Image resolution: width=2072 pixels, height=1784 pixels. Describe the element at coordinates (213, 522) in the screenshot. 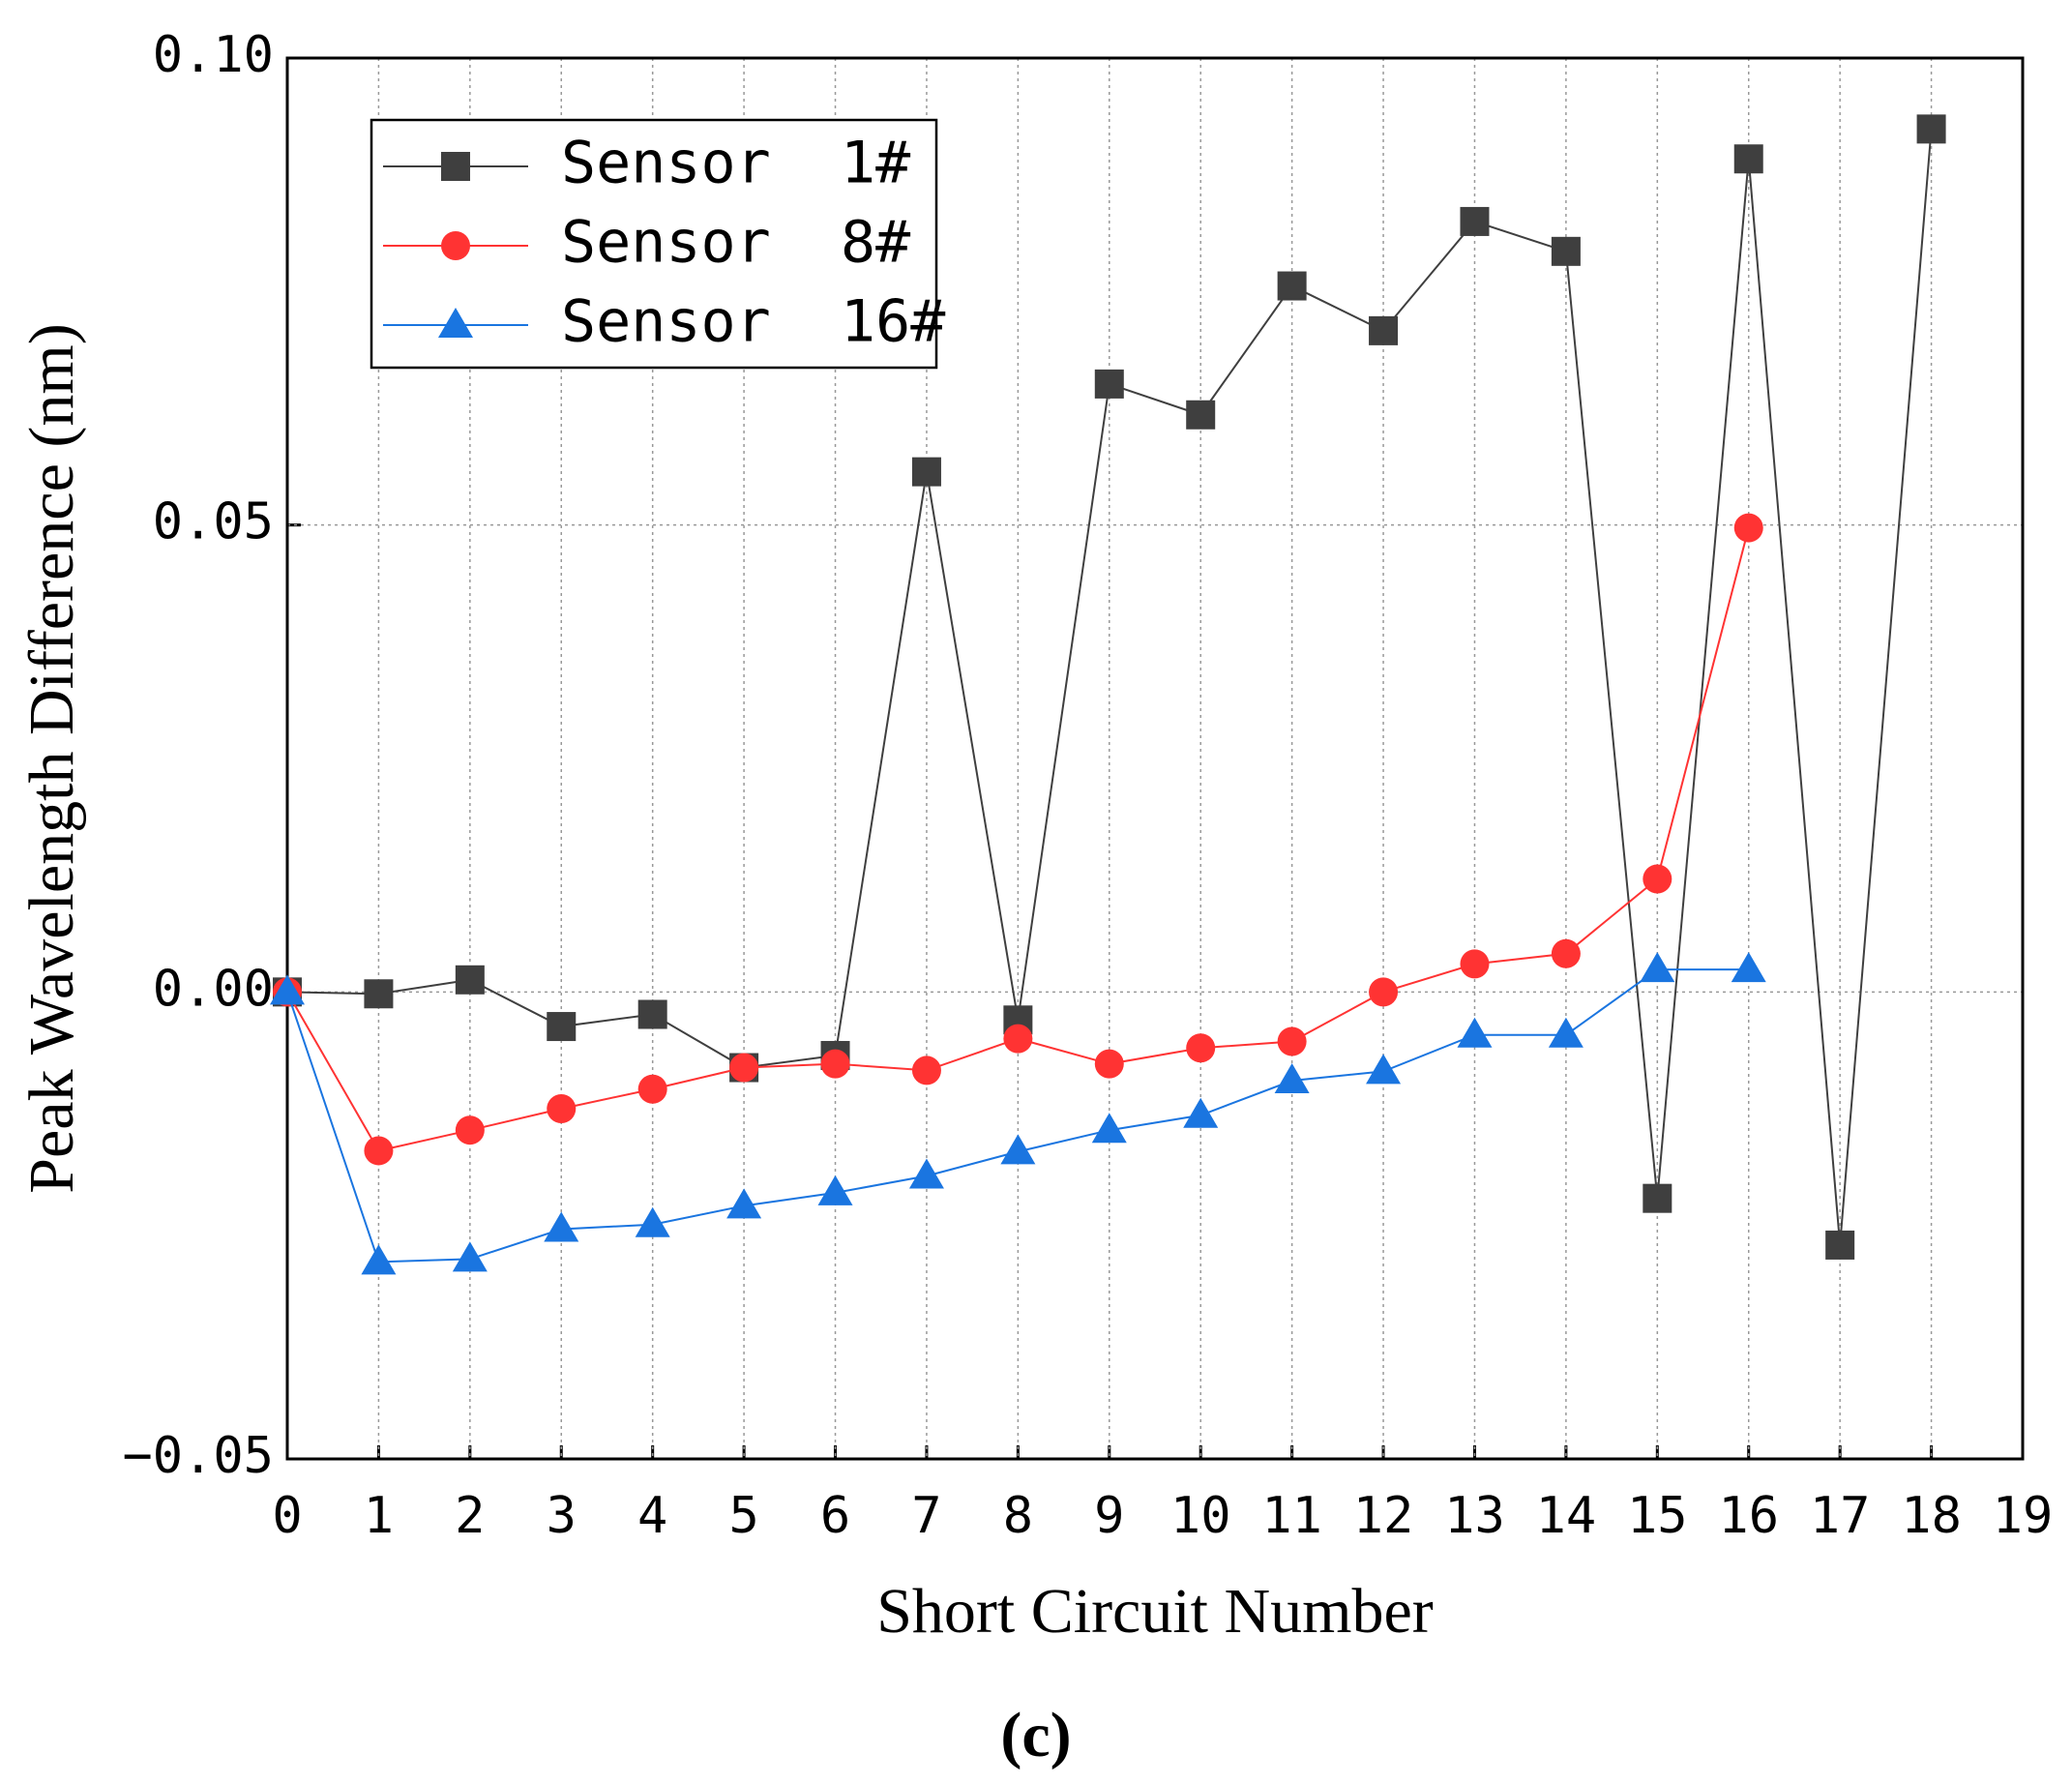

I see `y-tick-label: 0.05` at that location.